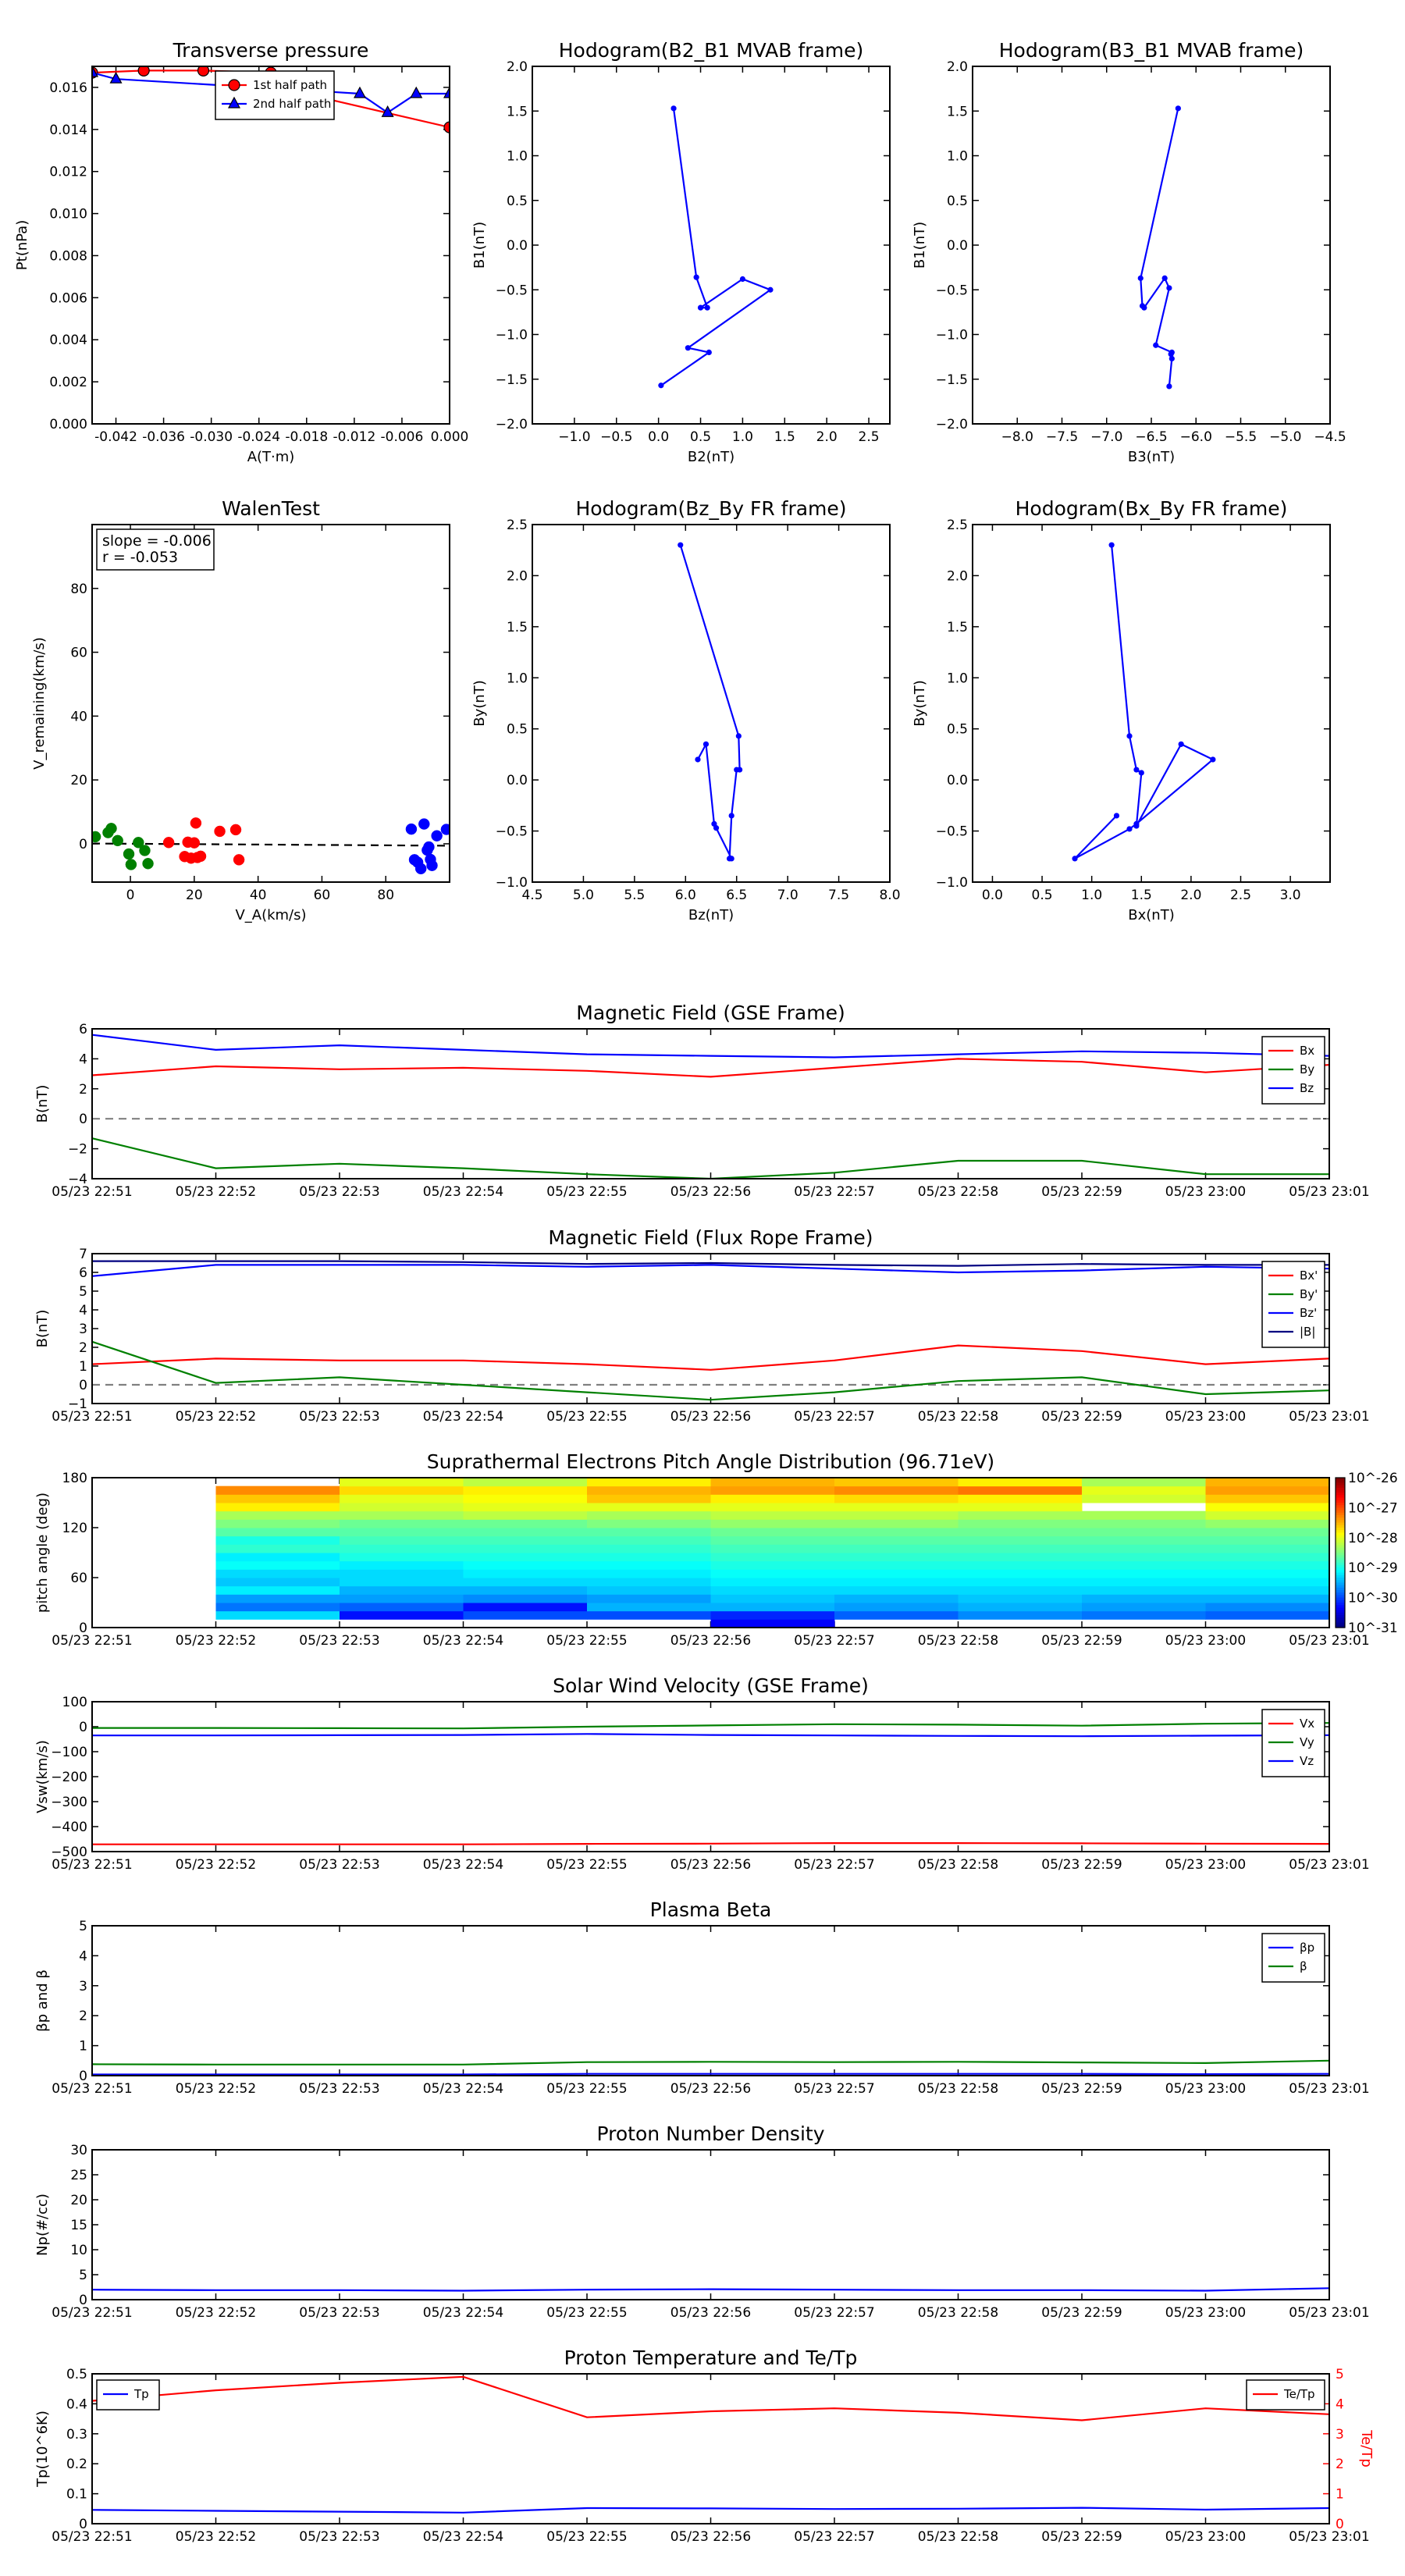  Describe the element at coordinates (92, 1865) in the screenshot. I see `x-tick-label: 05/23 22:51` at that location.